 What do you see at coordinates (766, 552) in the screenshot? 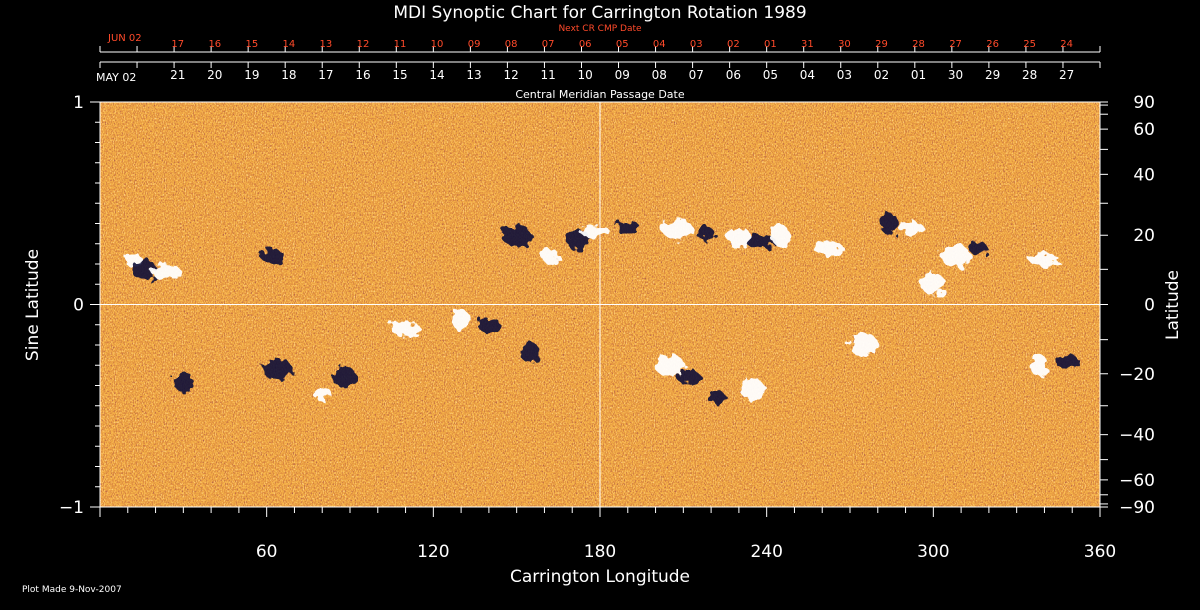
I see `x-tick-label: 240` at bounding box center [766, 552].